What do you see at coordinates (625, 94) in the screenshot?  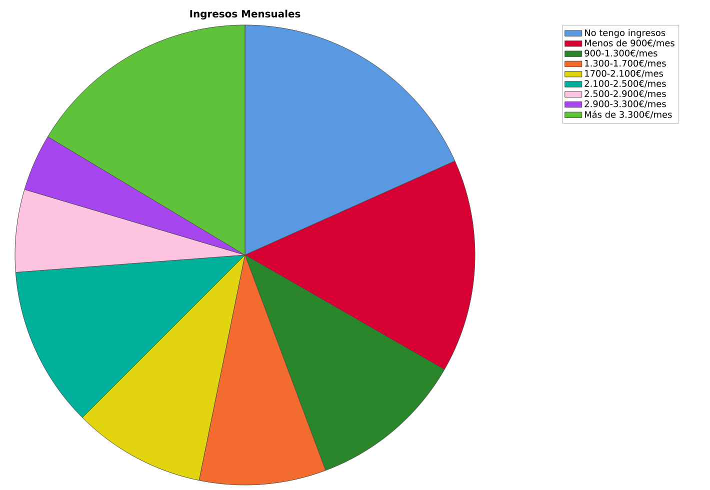 I see `legend-label: 2.500-2.900€/mes` at bounding box center [625, 94].